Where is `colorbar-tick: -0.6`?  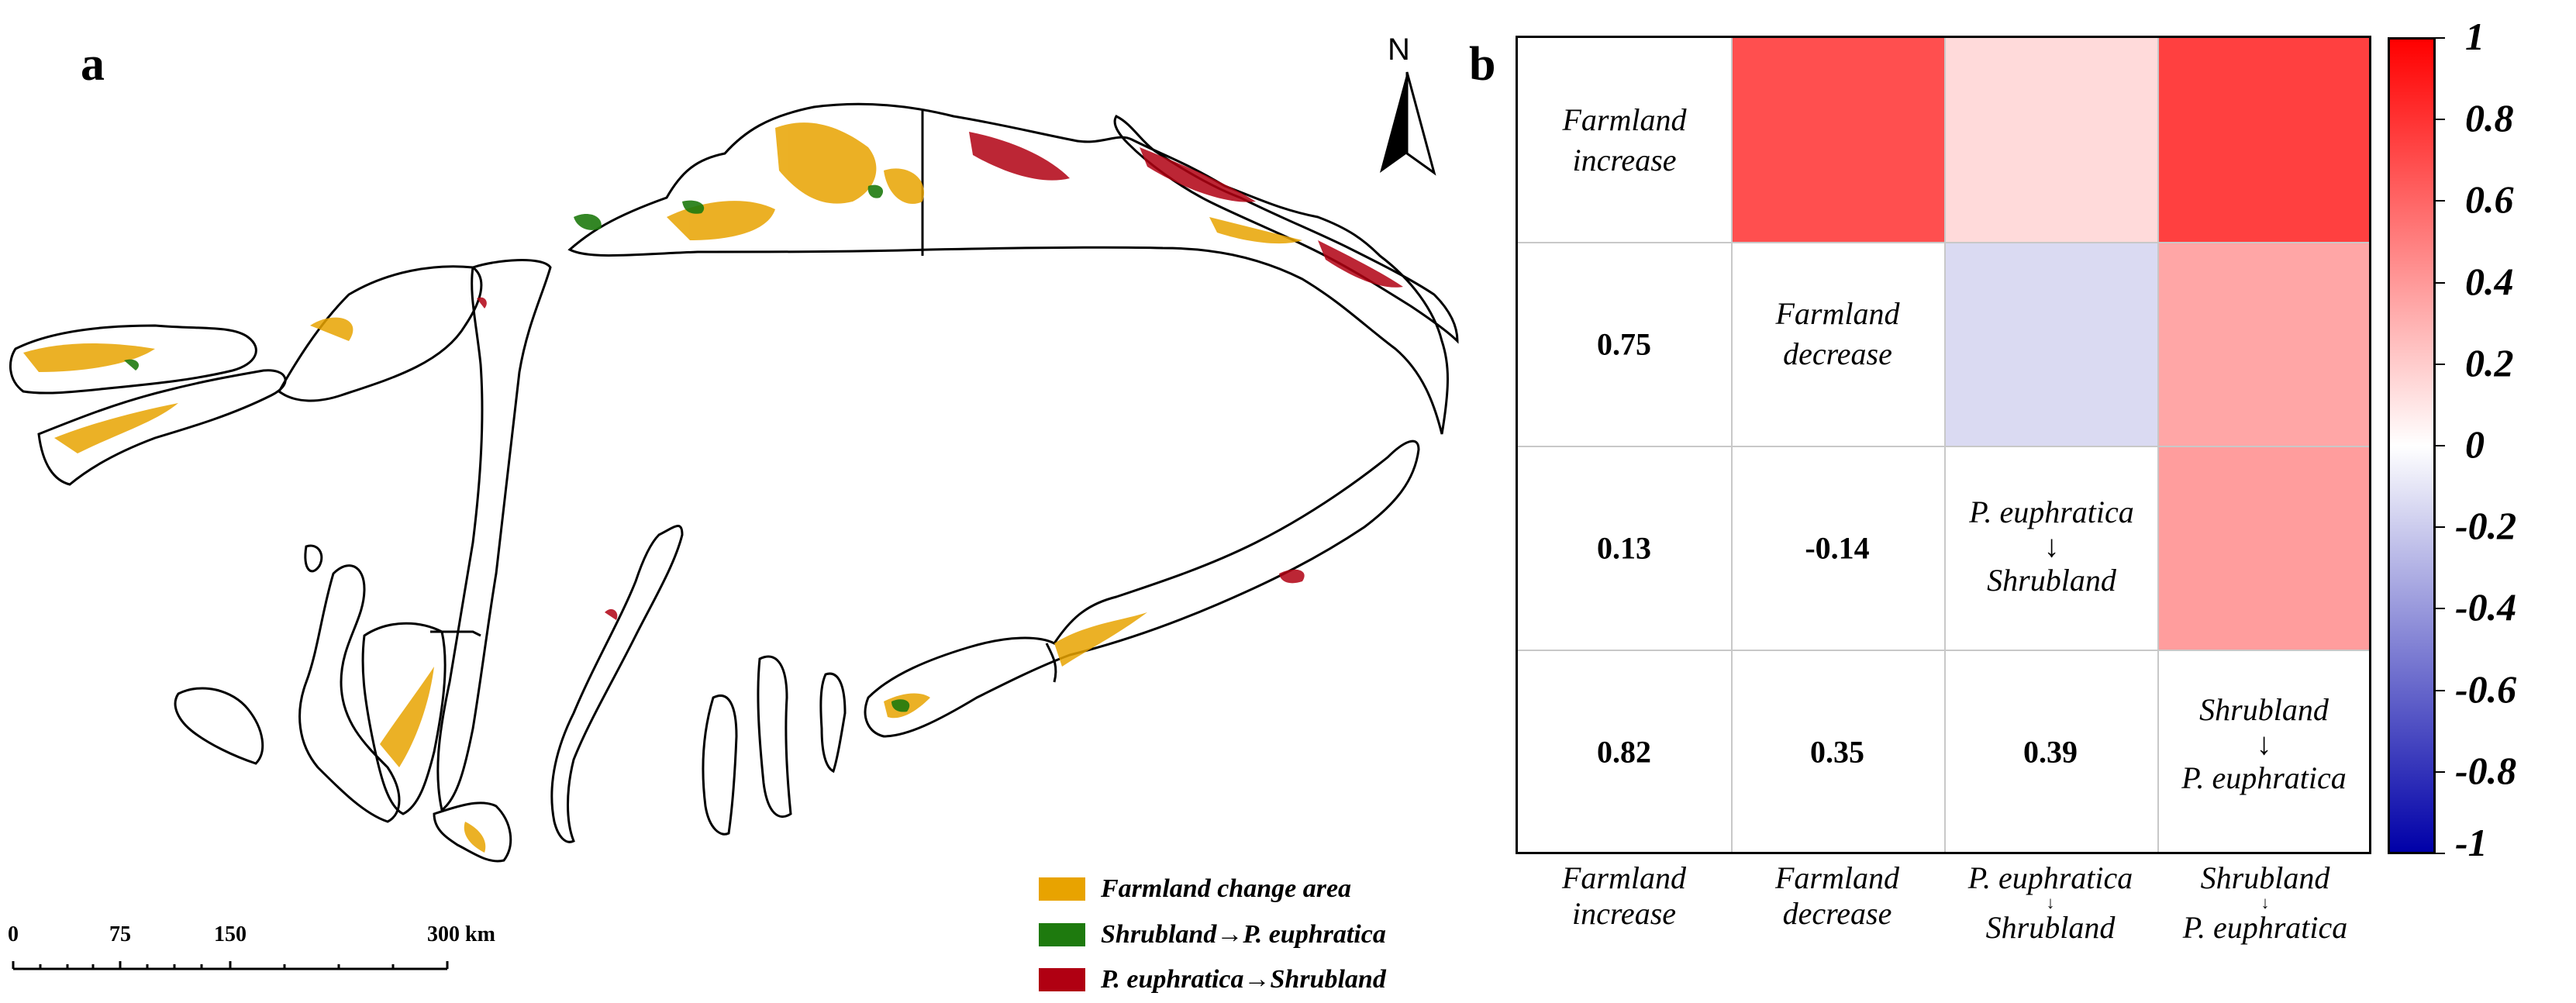
colorbar-tick: -0.6 is located at coordinates (2486, 689).